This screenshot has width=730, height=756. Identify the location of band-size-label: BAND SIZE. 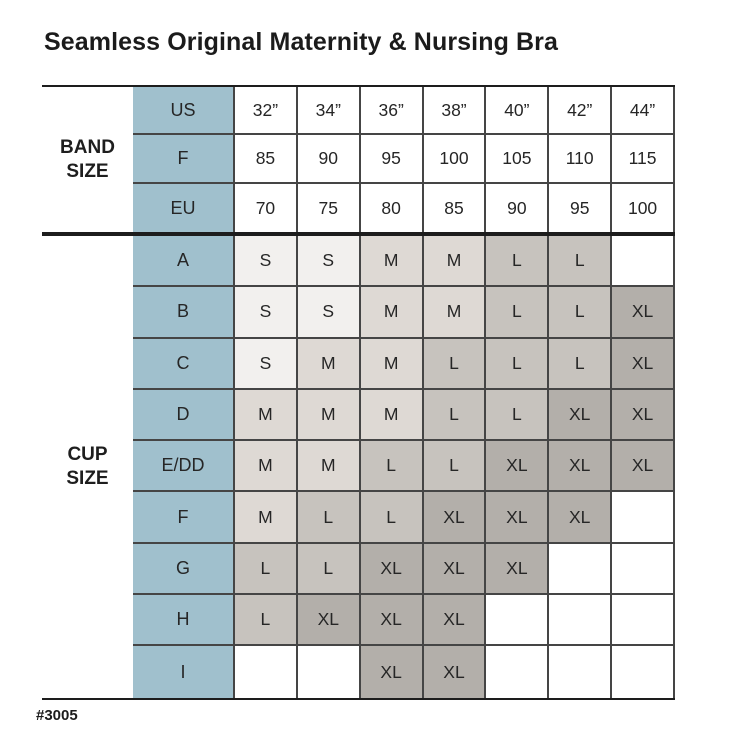
(87, 159).